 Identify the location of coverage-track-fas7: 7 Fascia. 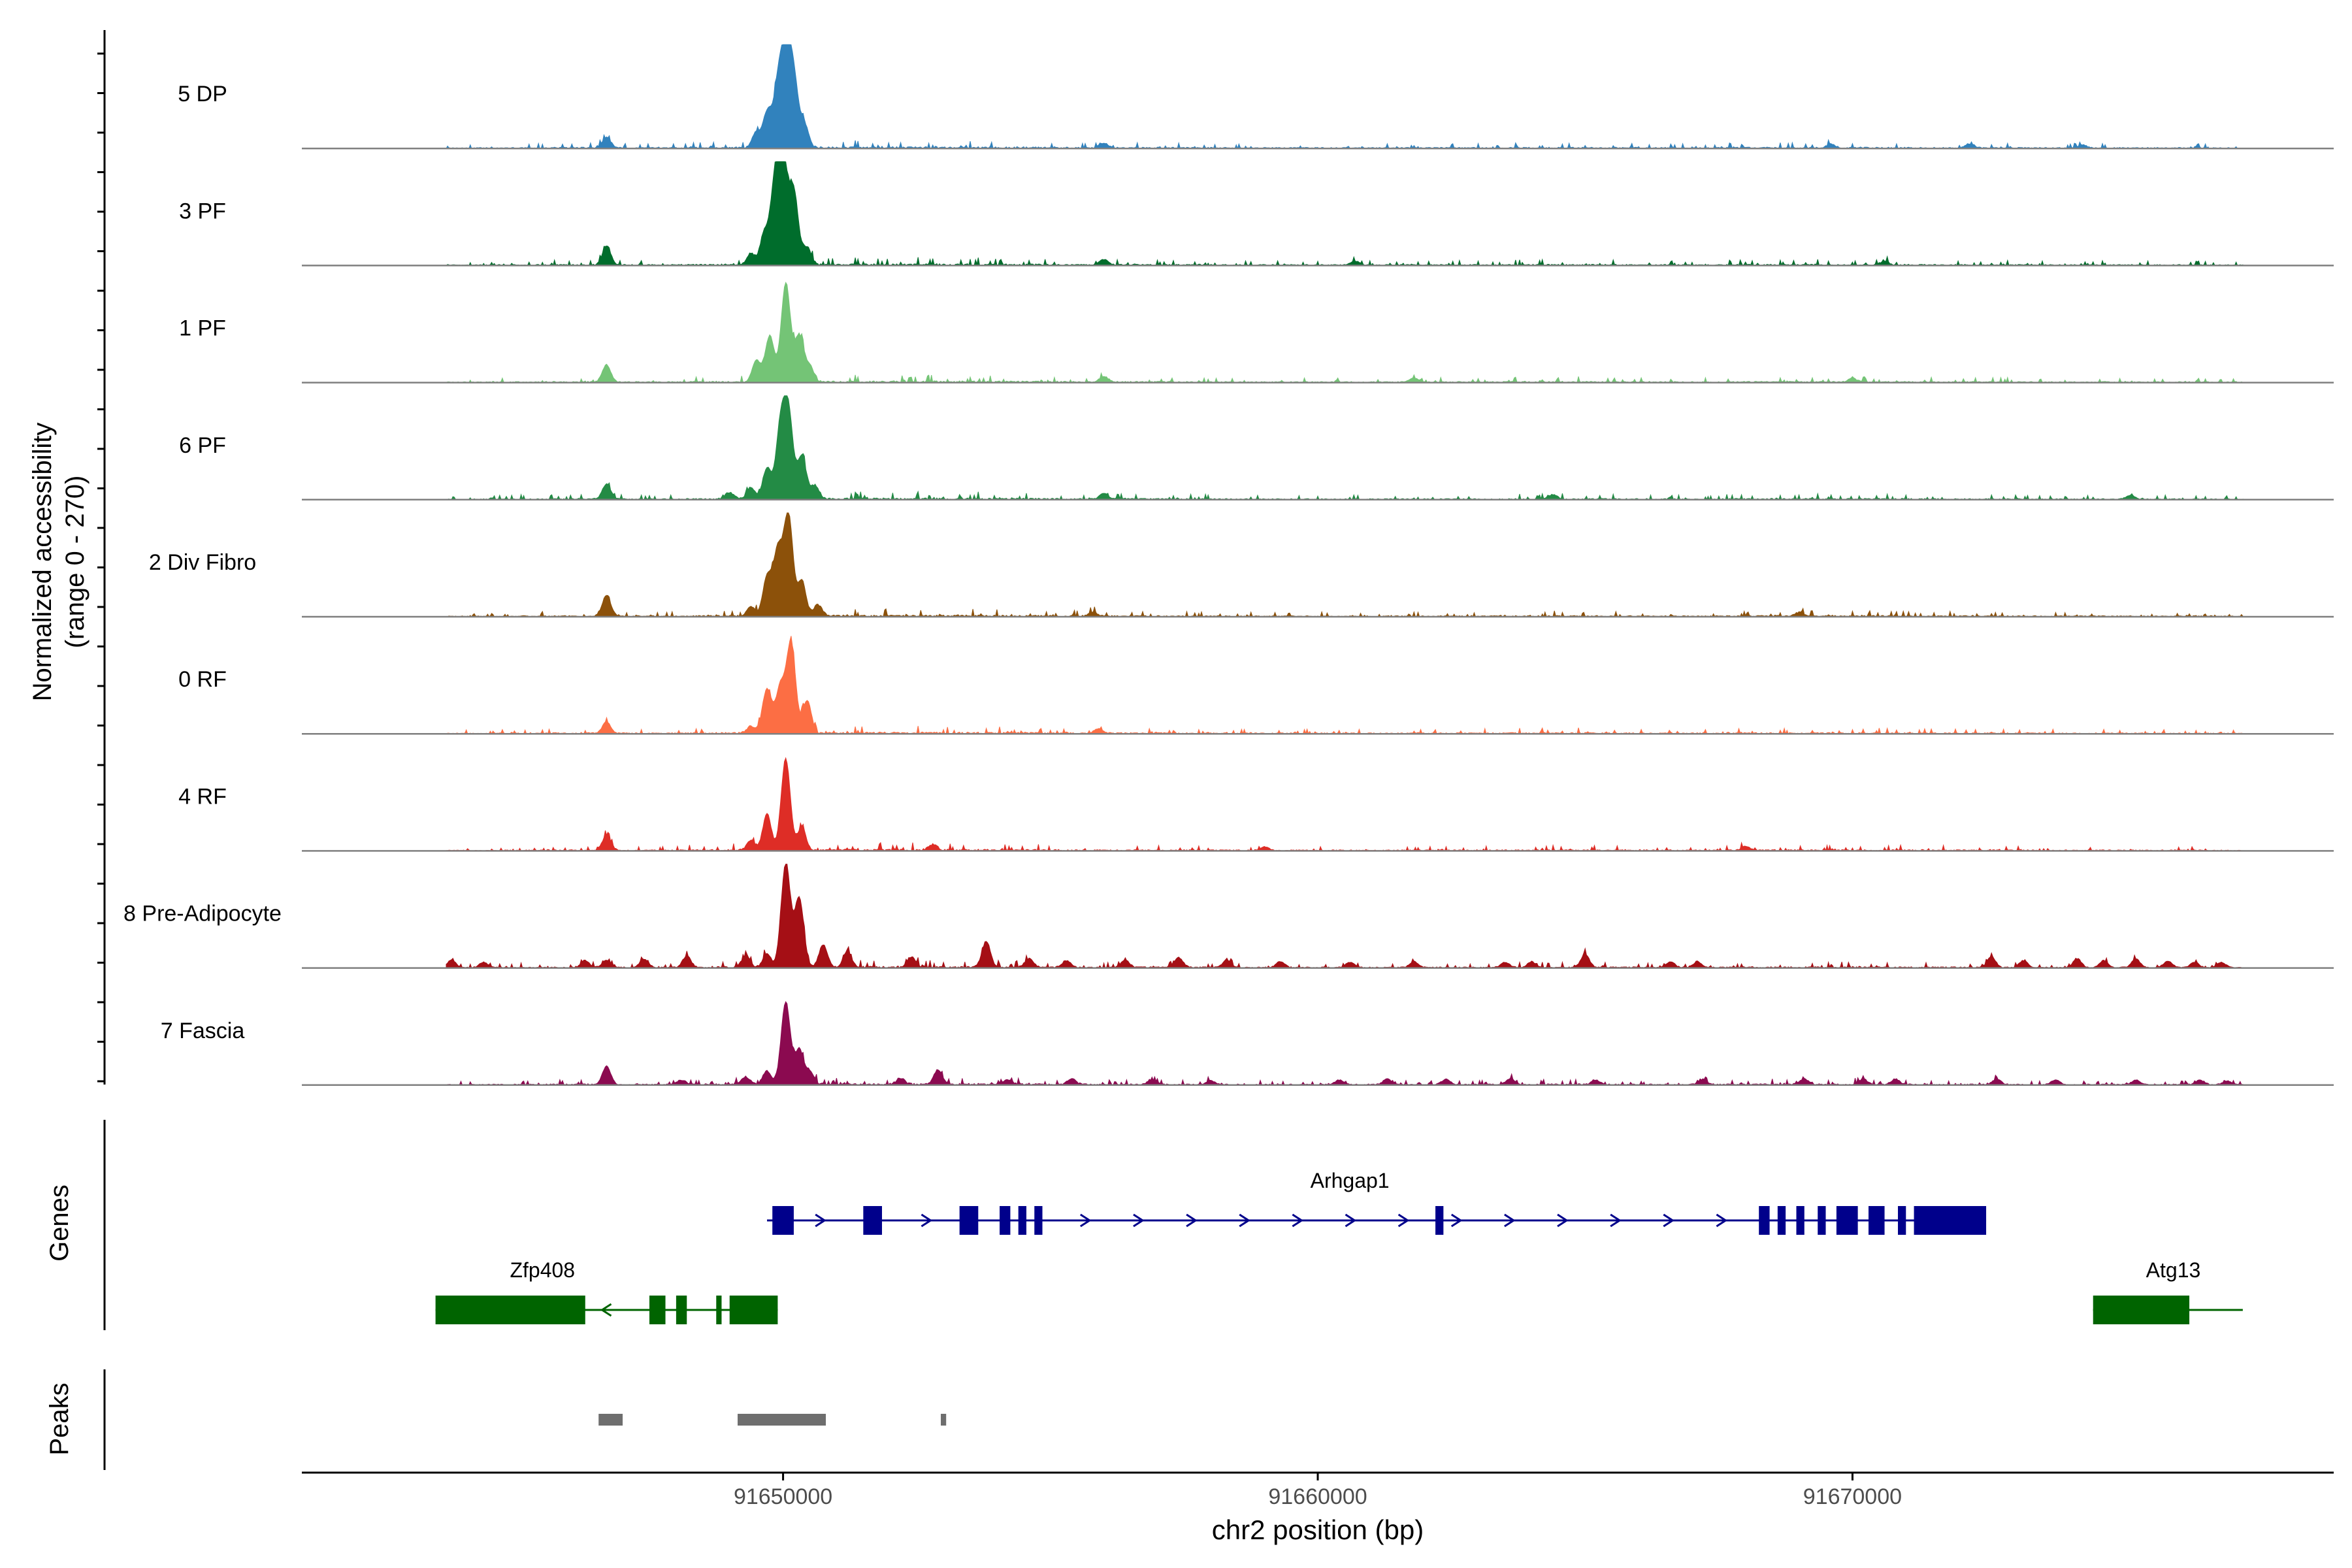
(1247, 1043).